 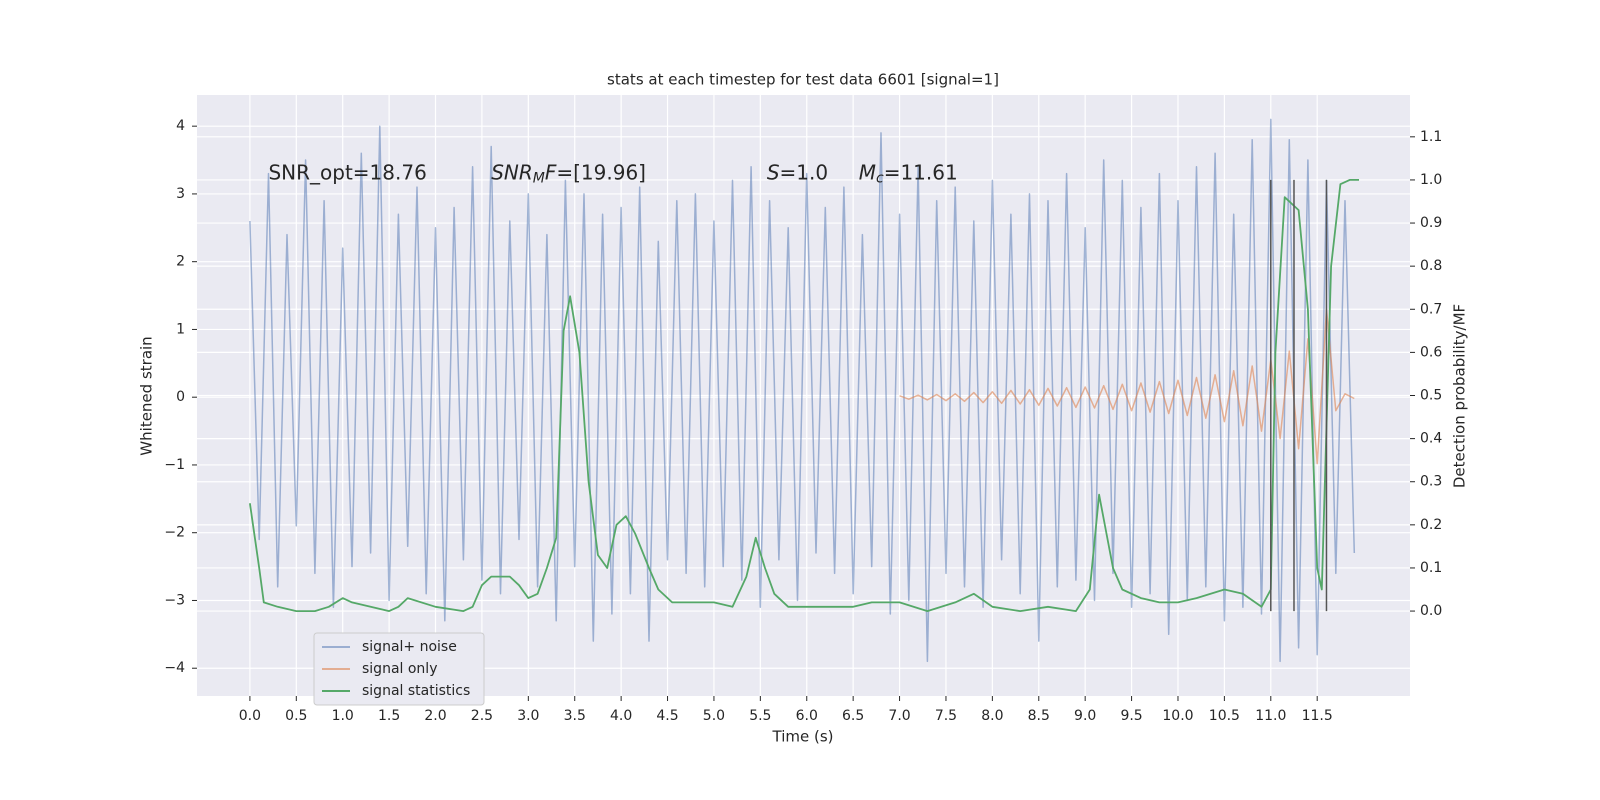 What do you see at coordinates (1460, 396) in the screenshot?
I see `y2-axis-label: Detection probability/MF` at bounding box center [1460, 396].